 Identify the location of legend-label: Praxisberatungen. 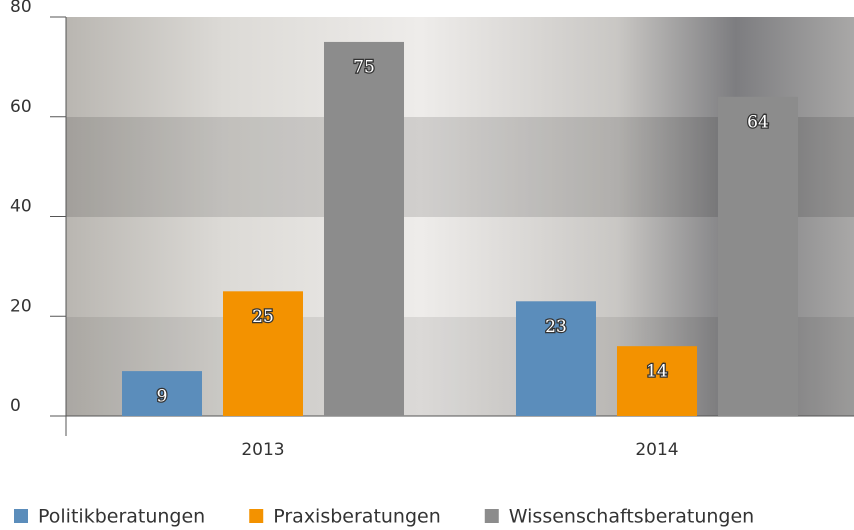
(357, 517).